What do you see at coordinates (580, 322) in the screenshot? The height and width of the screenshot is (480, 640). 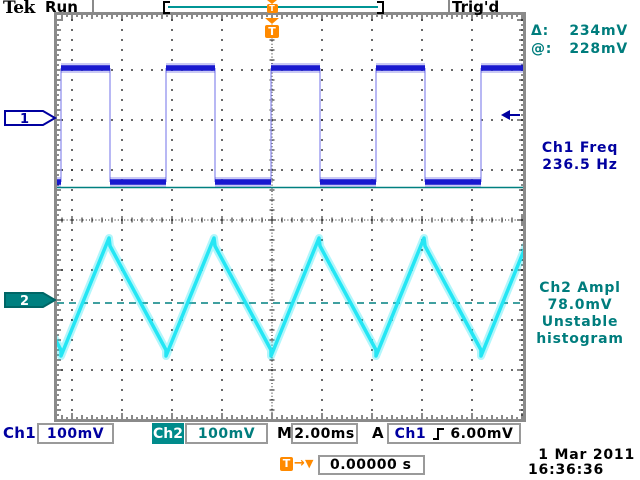 I see `ch2-measurement-warning-1: Unstable` at bounding box center [580, 322].